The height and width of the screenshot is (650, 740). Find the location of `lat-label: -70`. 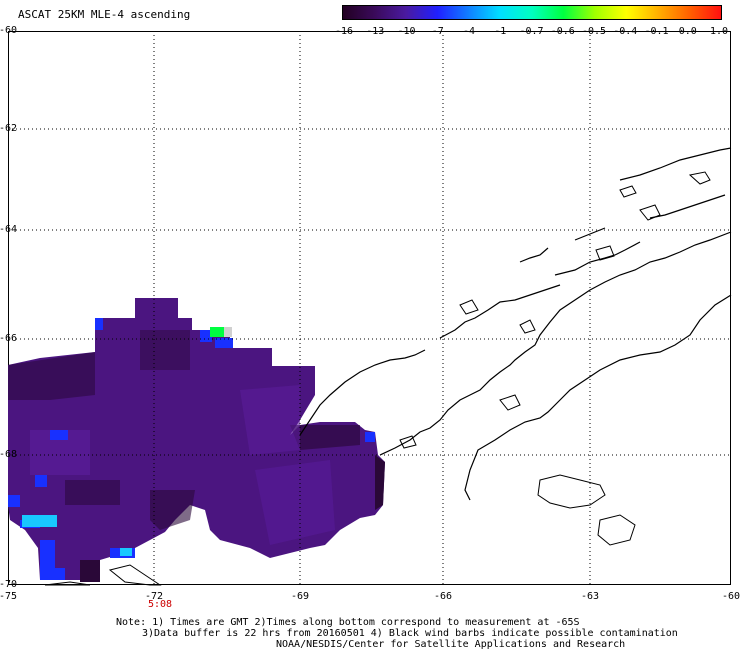

lat-label: -70 is located at coordinates (9, 584).